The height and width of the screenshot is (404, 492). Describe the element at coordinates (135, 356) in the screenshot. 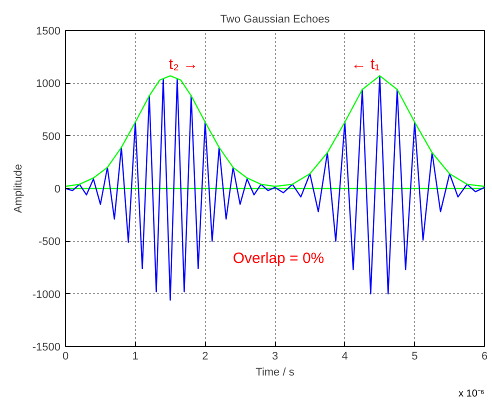

I see `x-tick-label: 1` at that location.